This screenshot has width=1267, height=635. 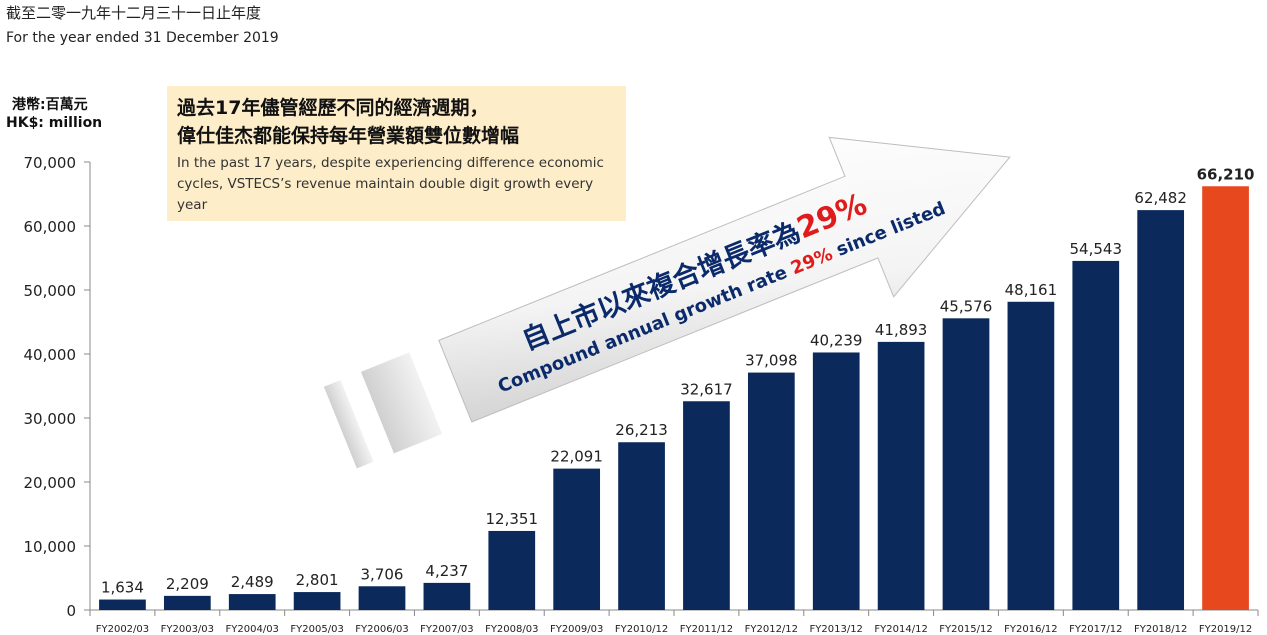 What do you see at coordinates (50, 547) in the screenshot?
I see `y-tick-label: 10,000` at bounding box center [50, 547].